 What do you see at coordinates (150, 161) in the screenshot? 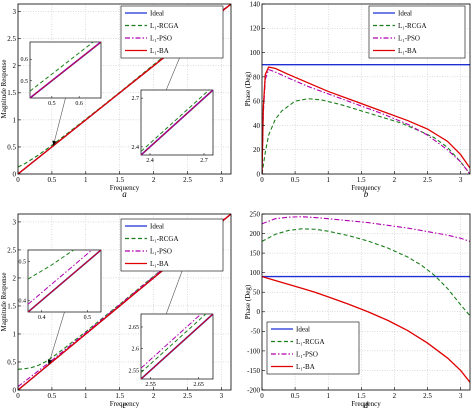
I see `inset-x-tick-label: 2.4` at bounding box center [150, 161].